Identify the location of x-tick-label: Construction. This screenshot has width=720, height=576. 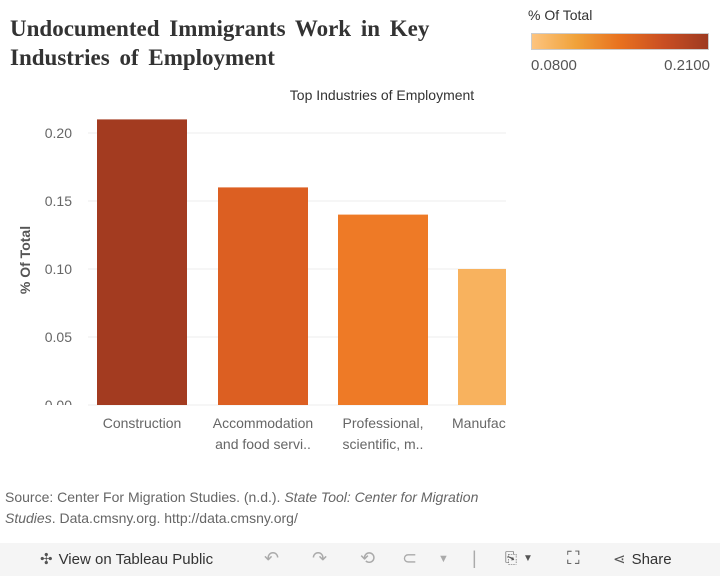
(142, 423).